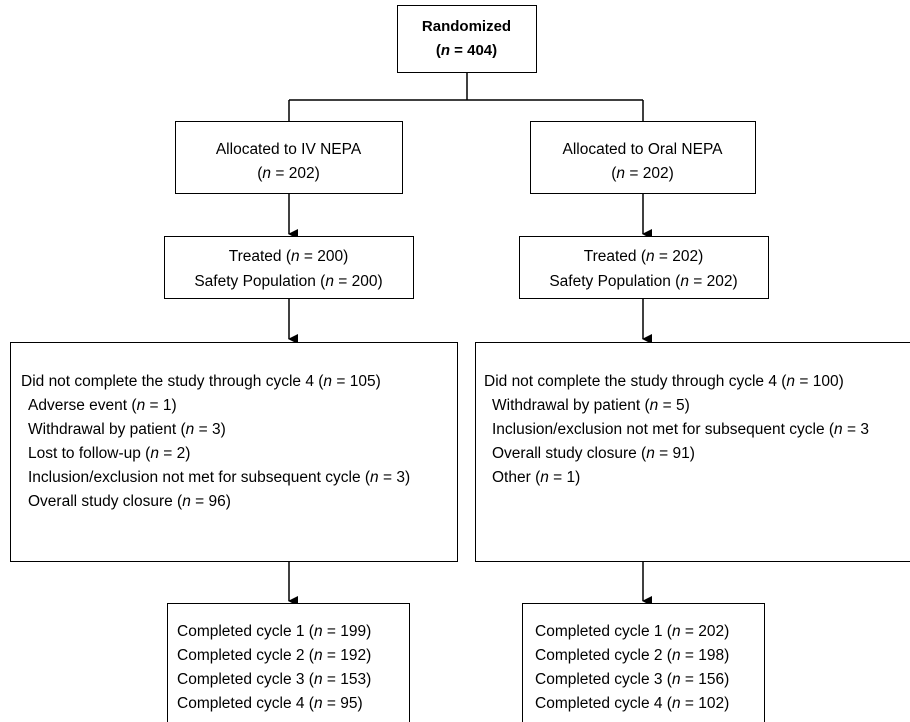 This screenshot has height=722, width=910. What do you see at coordinates (270, 703) in the screenshot?
I see `iv-completed-cycle: Completed cycle 4 (n = 95)` at bounding box center [270, 703].